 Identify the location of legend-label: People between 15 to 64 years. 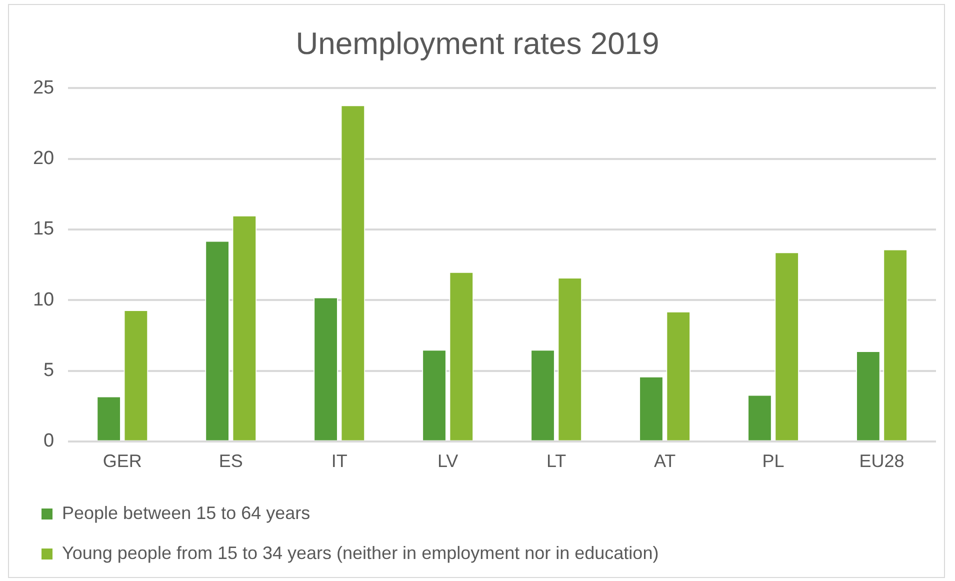
(186, 512).